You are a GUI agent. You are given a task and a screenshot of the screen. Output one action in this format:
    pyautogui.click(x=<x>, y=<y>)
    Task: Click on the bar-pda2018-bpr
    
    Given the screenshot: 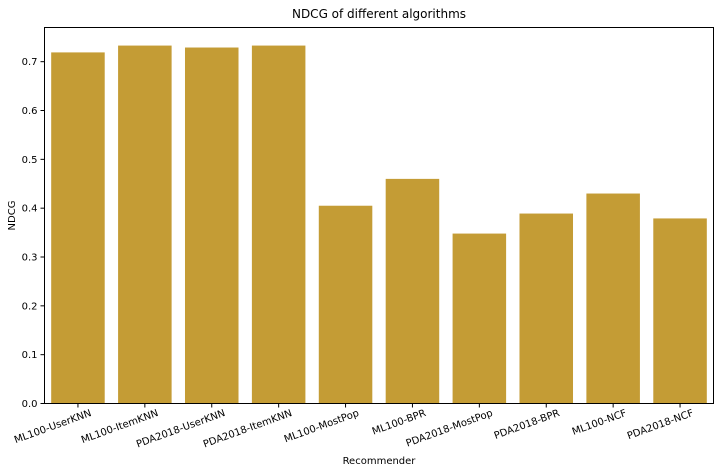 What is the action you would take?
    pyautogui.click(x=546, y=308)
    